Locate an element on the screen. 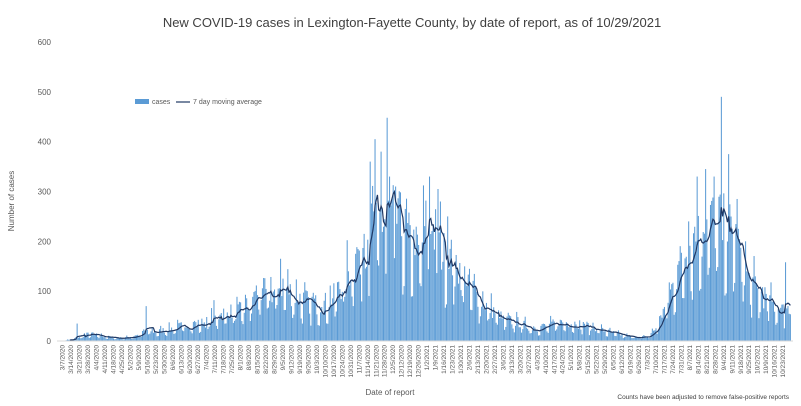 The height and width of the screenshot is (406, 801). x-tick-label: 5/1/2021 is located at coordinates (571, 358).